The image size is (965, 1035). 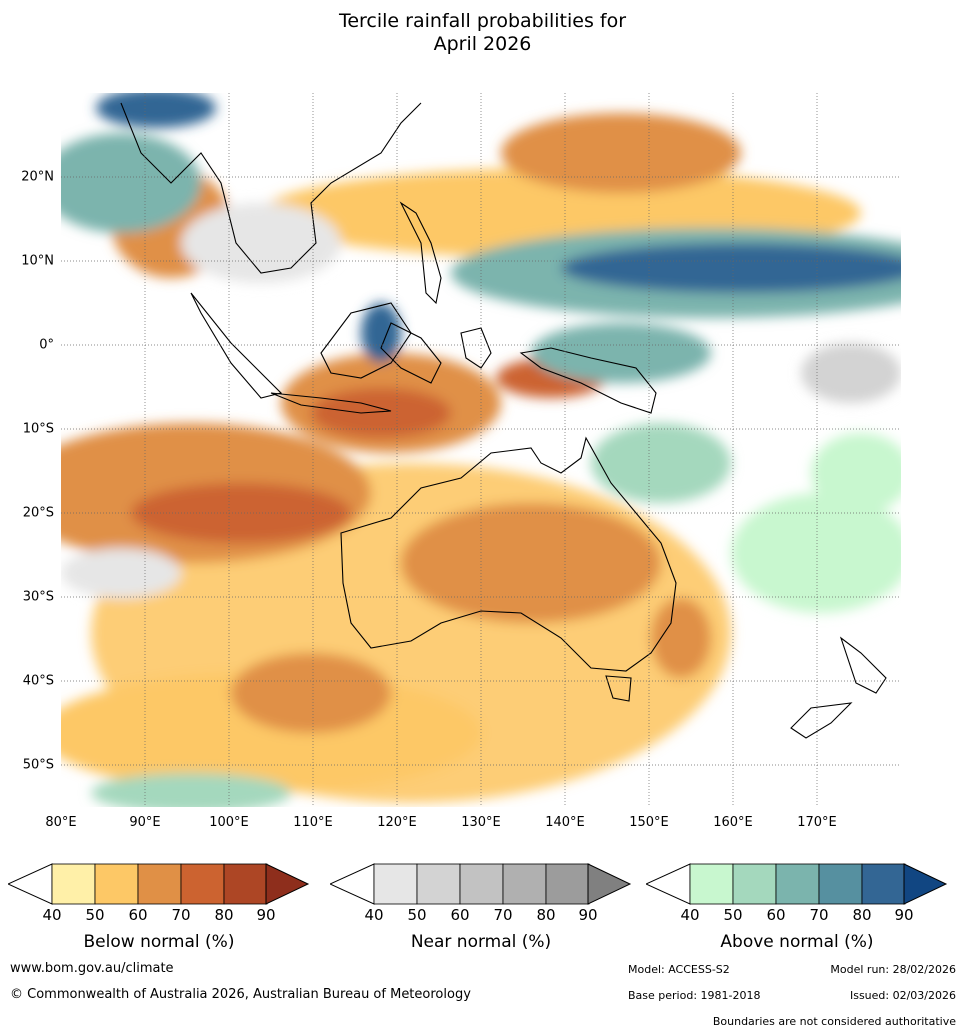 I want to click on x-tick-label: 130°E, so click(x=481, y=822).